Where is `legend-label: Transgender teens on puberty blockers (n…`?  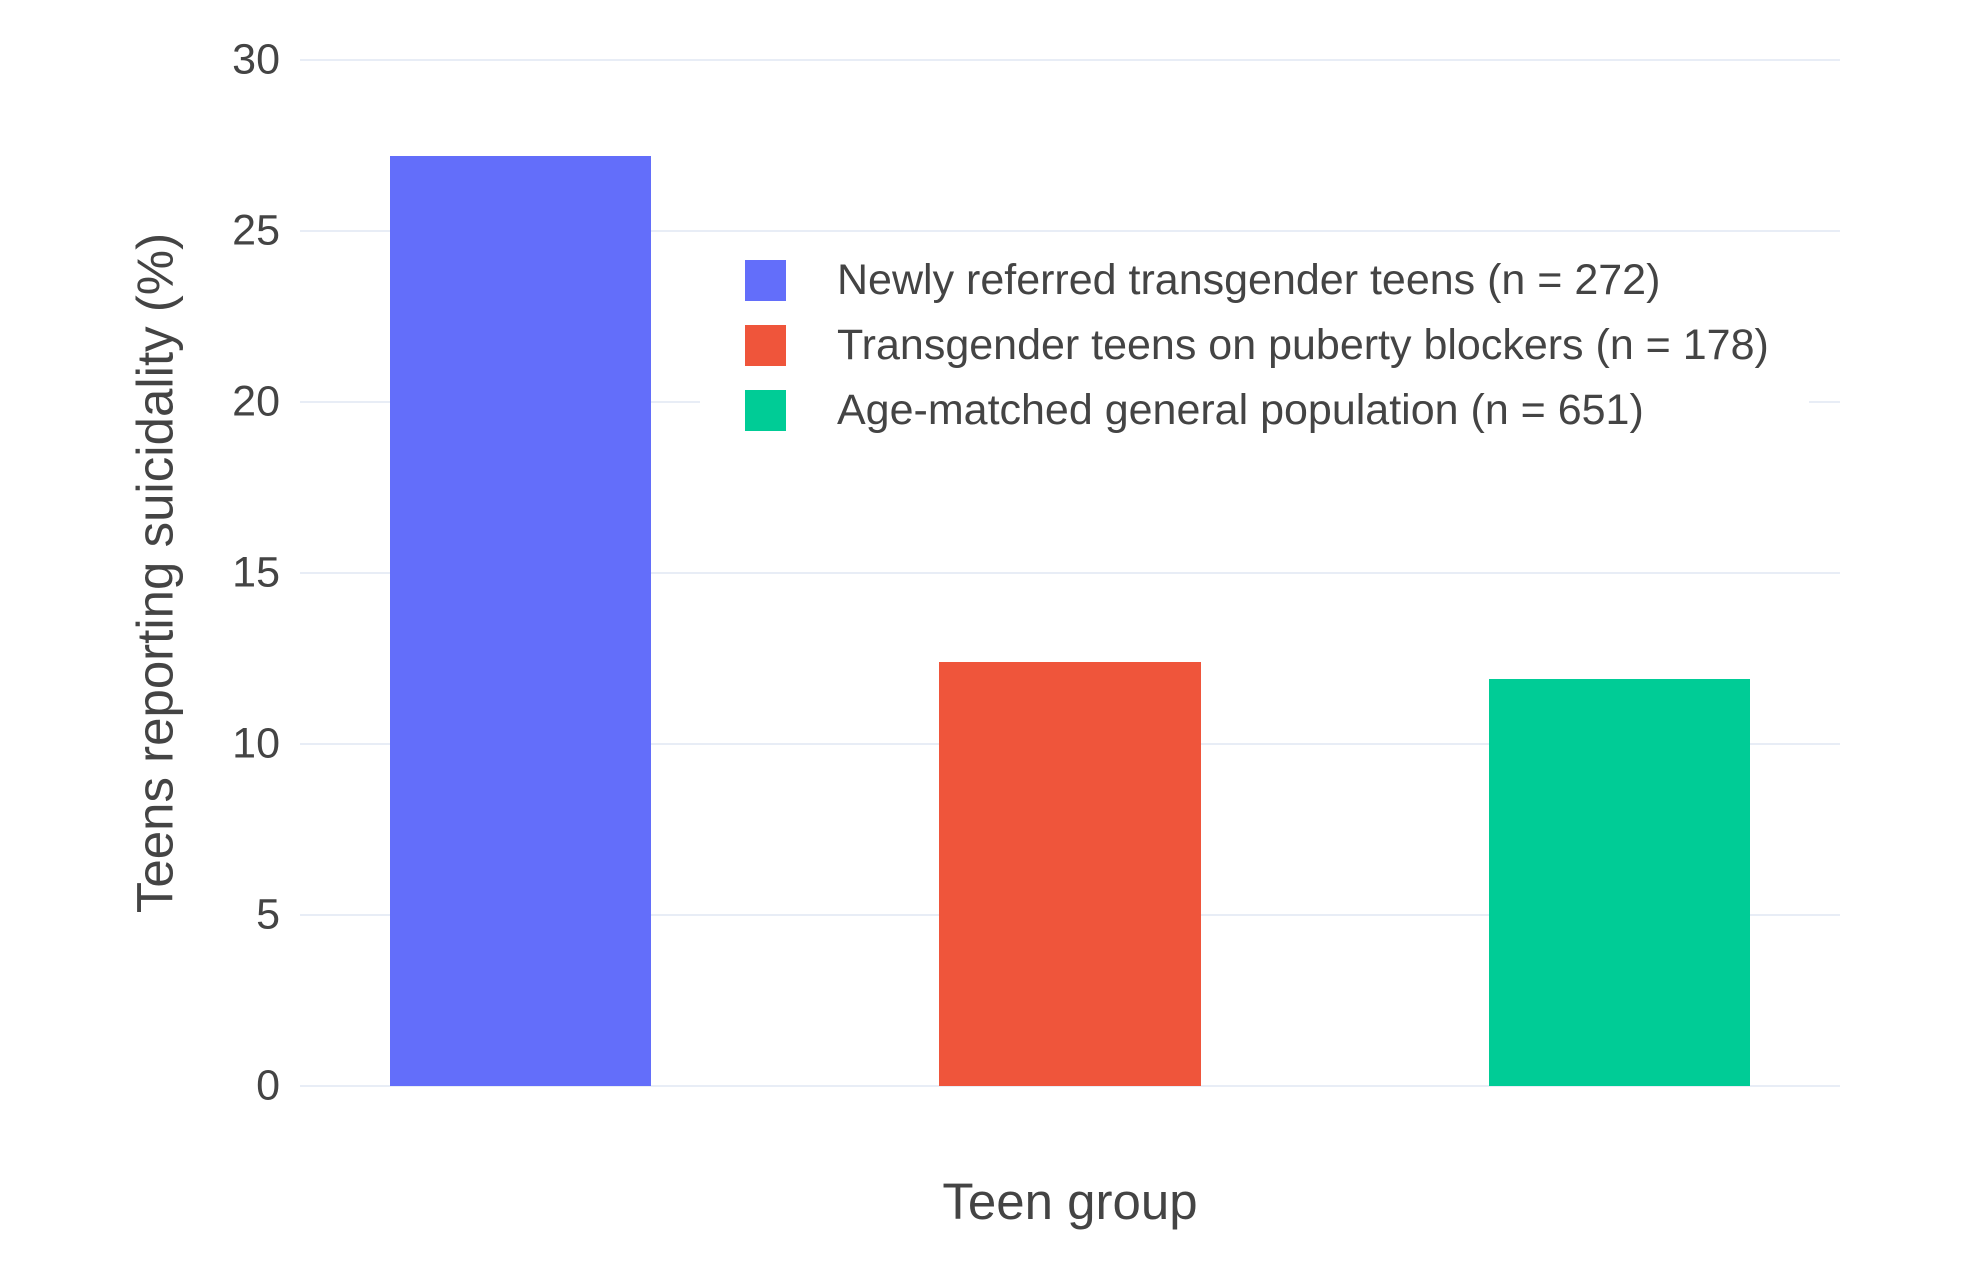 legend-label: Transgender teens on puberty blockers (n… is located at coordinates (1303, 345).